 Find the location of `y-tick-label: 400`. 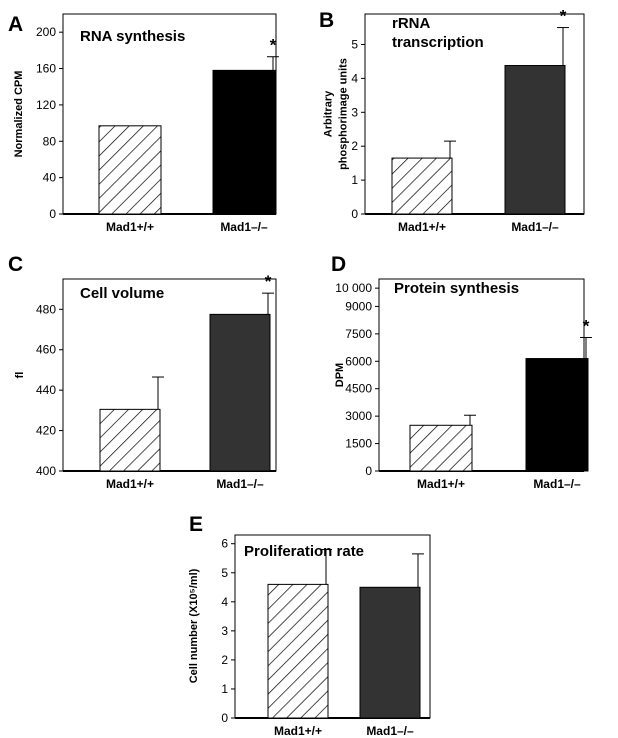

y-tick-label: 400 is located at coordinates (46, 471).